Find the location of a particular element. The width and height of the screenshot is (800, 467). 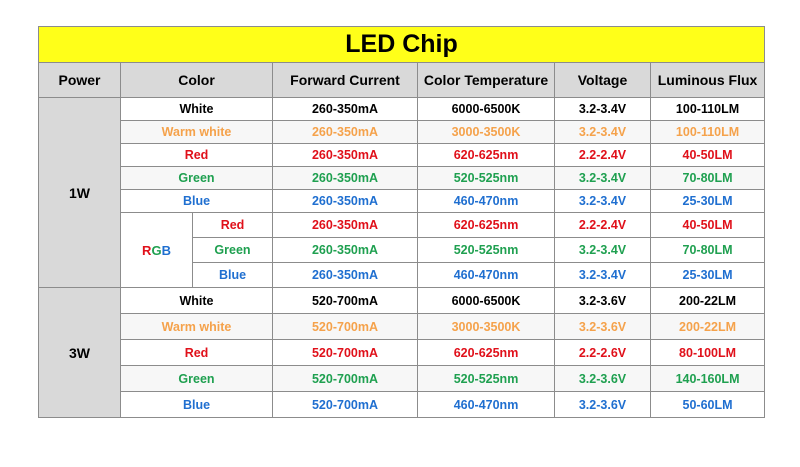

table-row: Red 520-700mA 620-625nm 2.2-2.6V 80-100LM is located at coordinates (402, 352).